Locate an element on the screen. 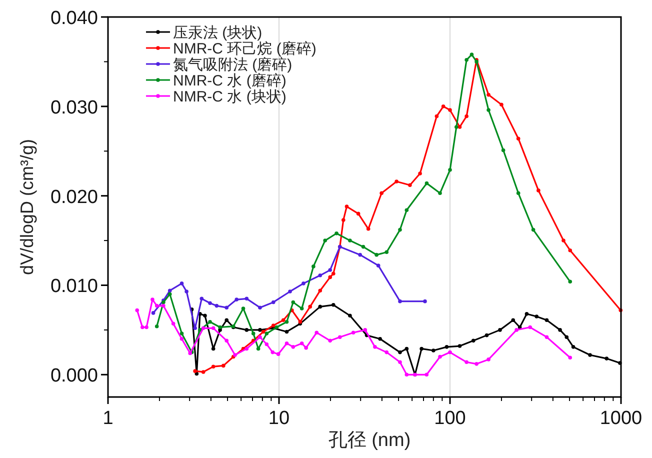  x-axis-title: 孔径 (nm) is located at coordinates (369, 440).